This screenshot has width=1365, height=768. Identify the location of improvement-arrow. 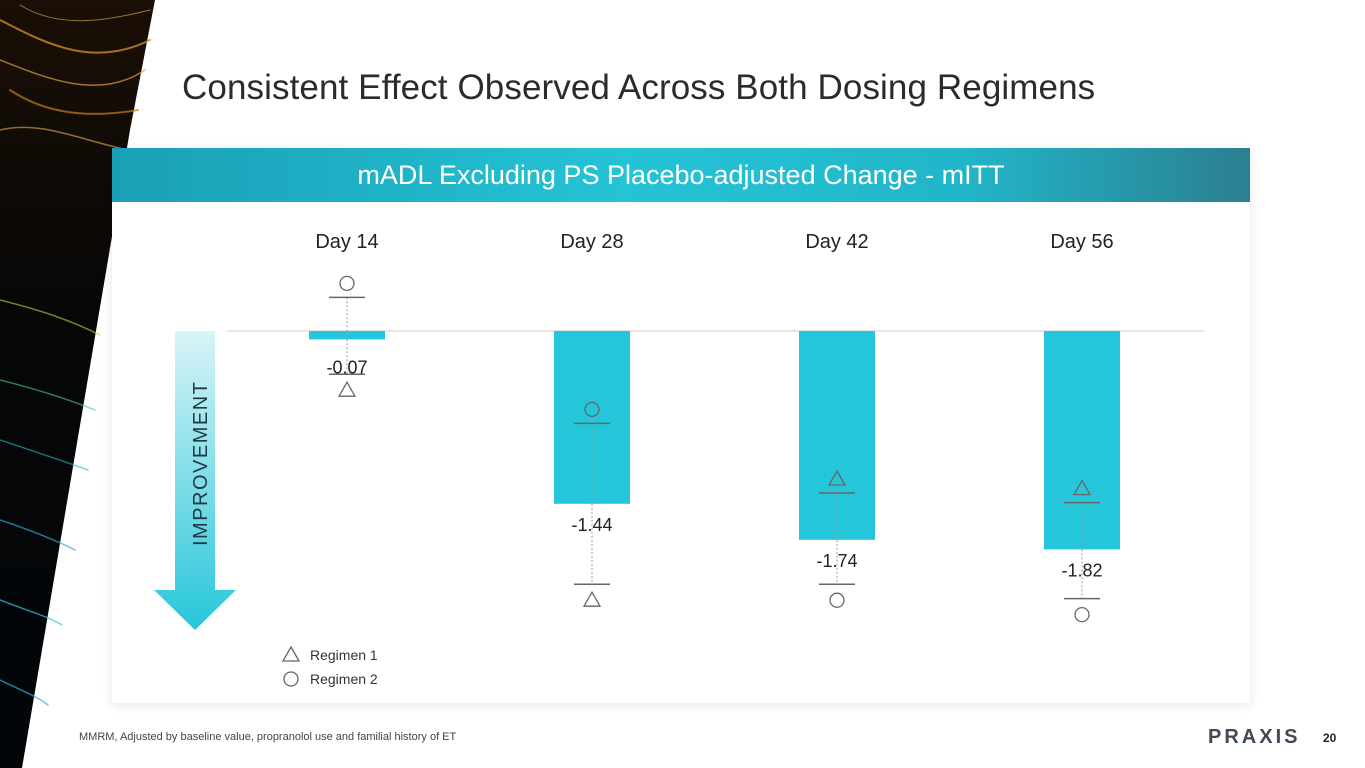
(195, 480).